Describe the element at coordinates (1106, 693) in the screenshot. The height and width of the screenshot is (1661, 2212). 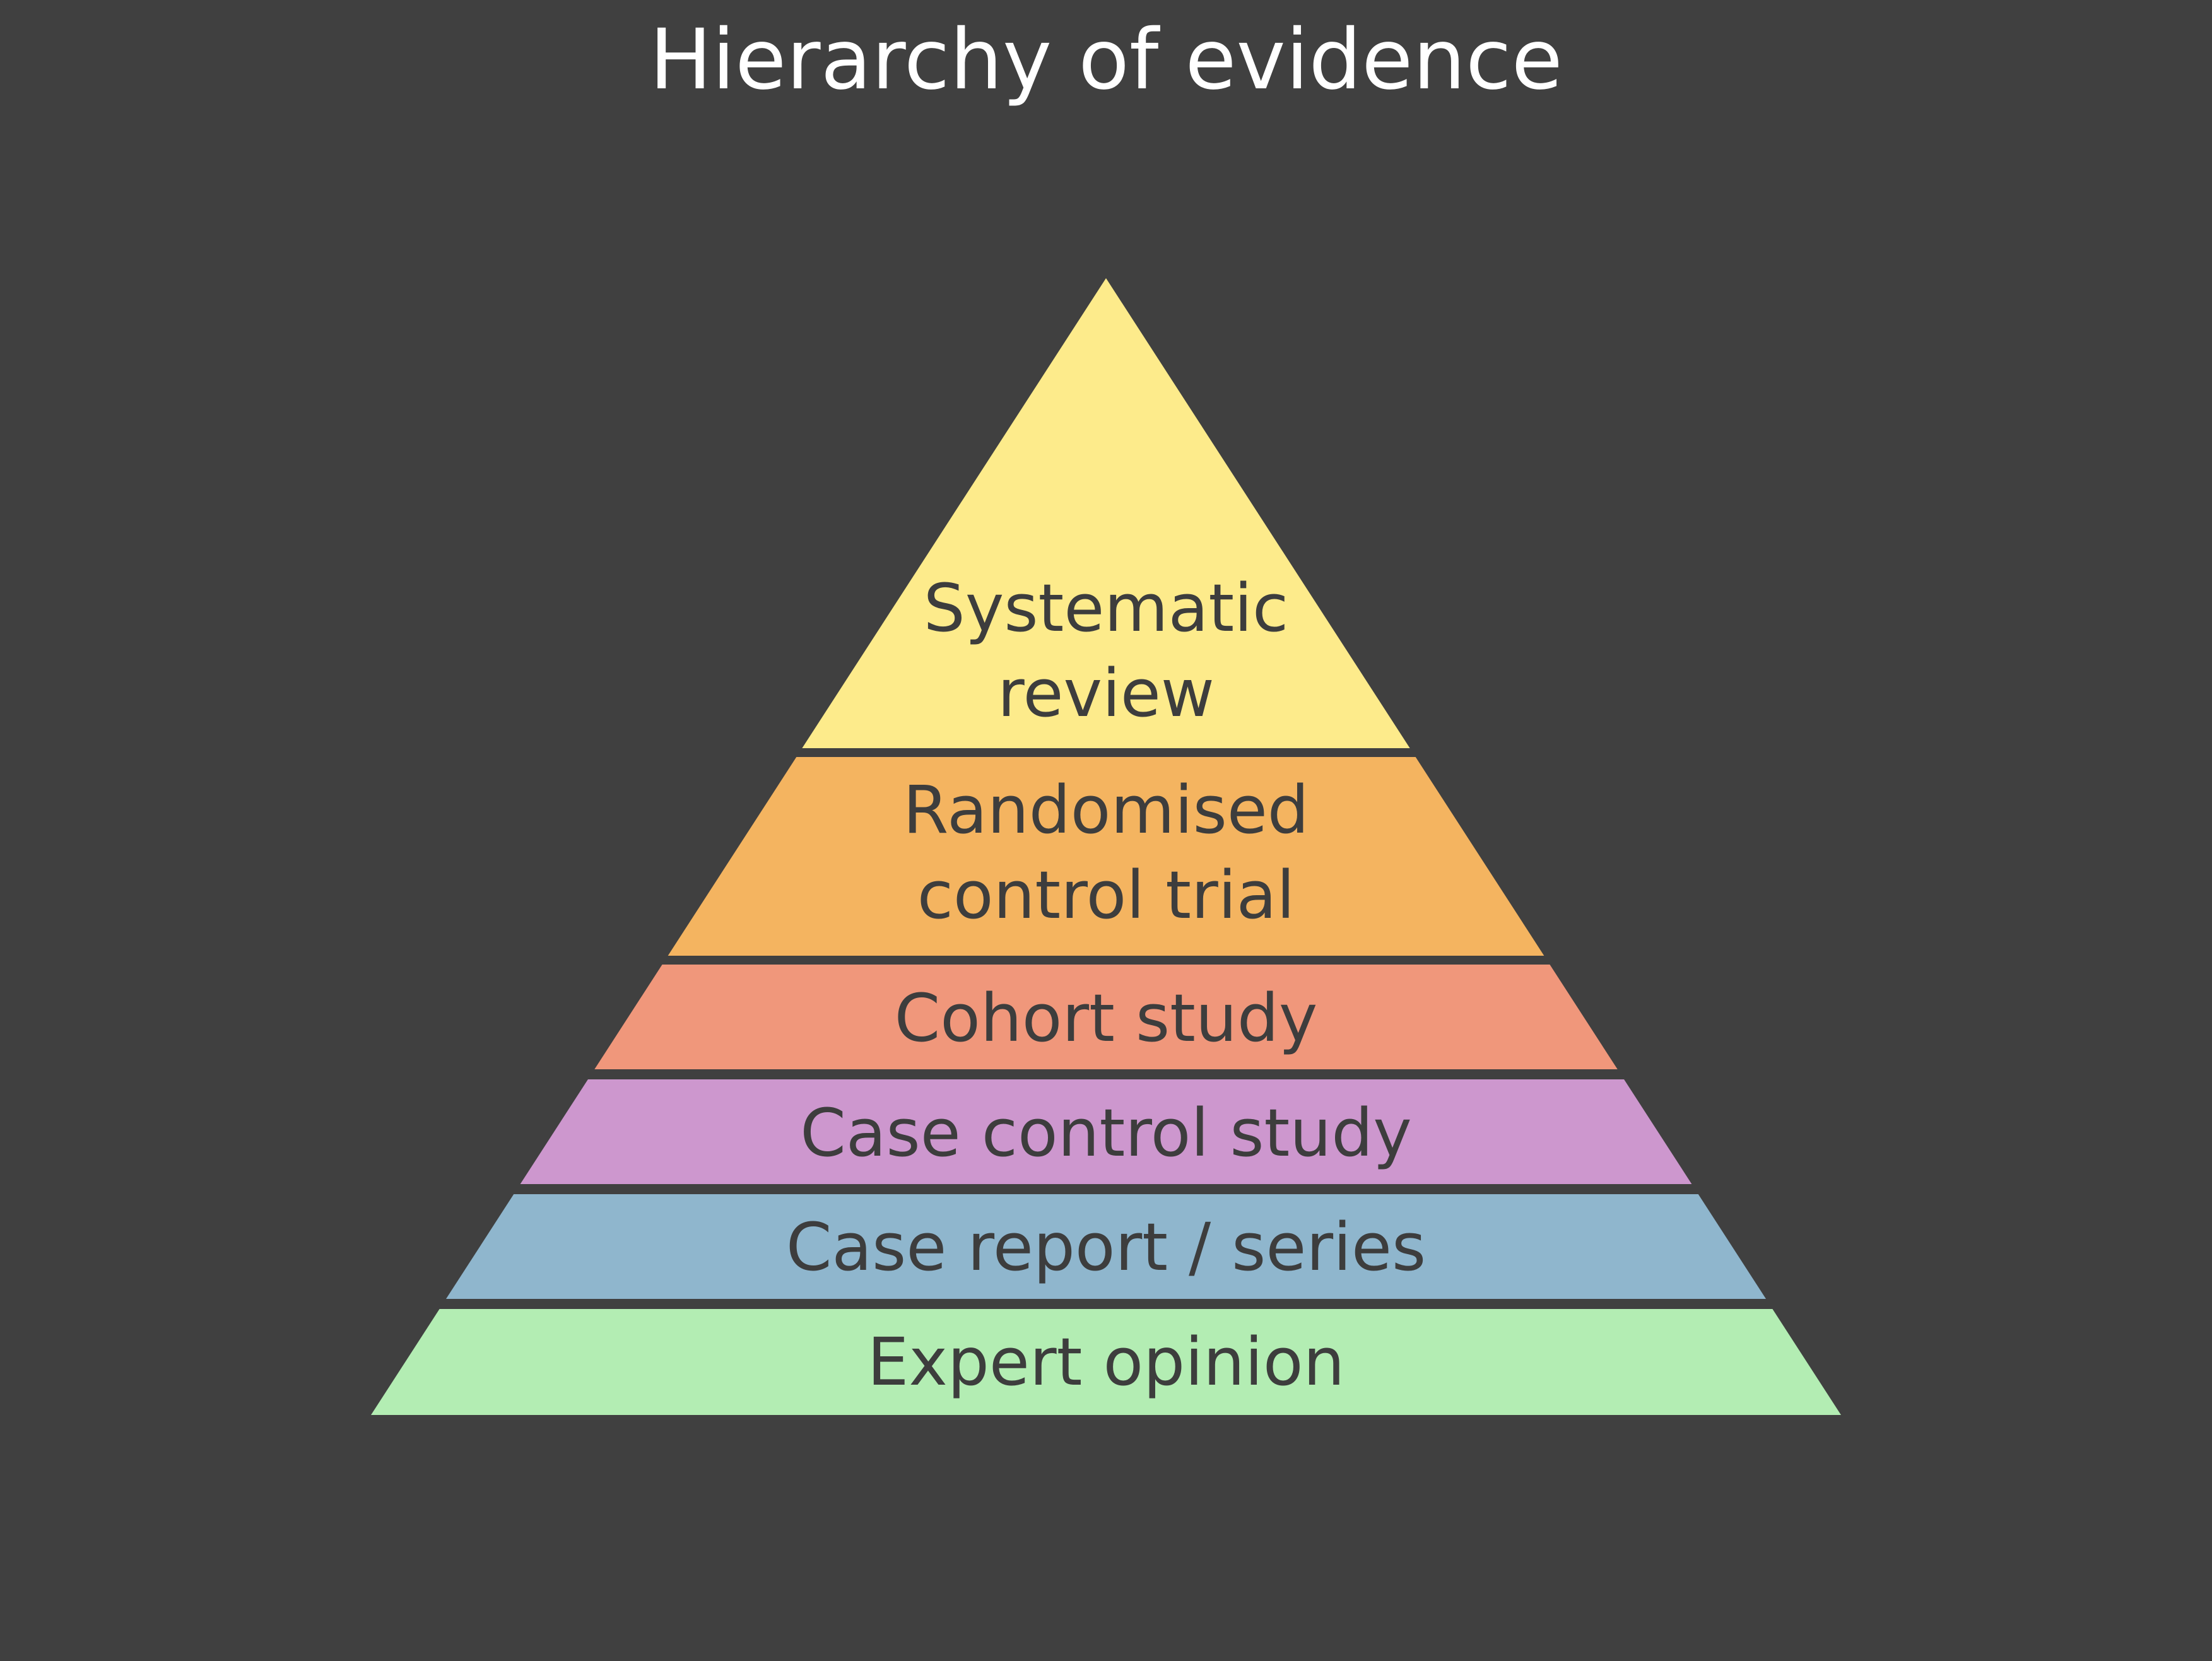
I see `tier-1-label-line-2: review` at that location.